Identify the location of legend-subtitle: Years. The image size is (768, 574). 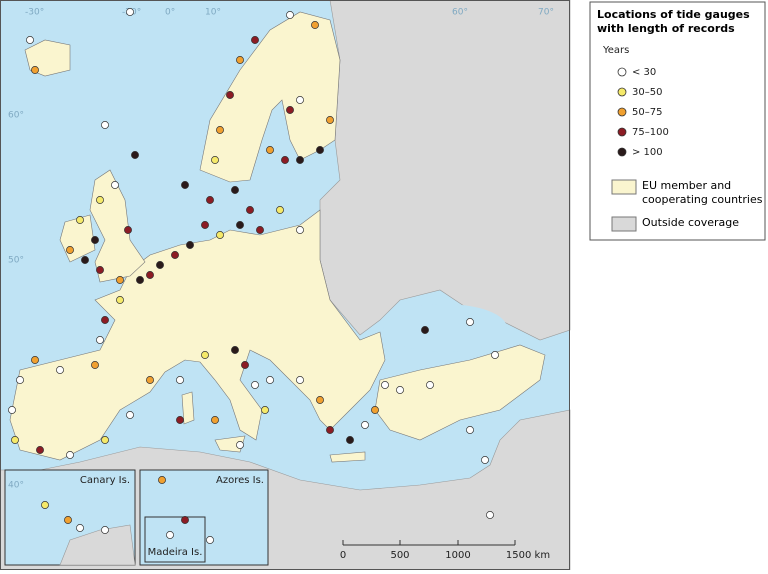
(615, 50).